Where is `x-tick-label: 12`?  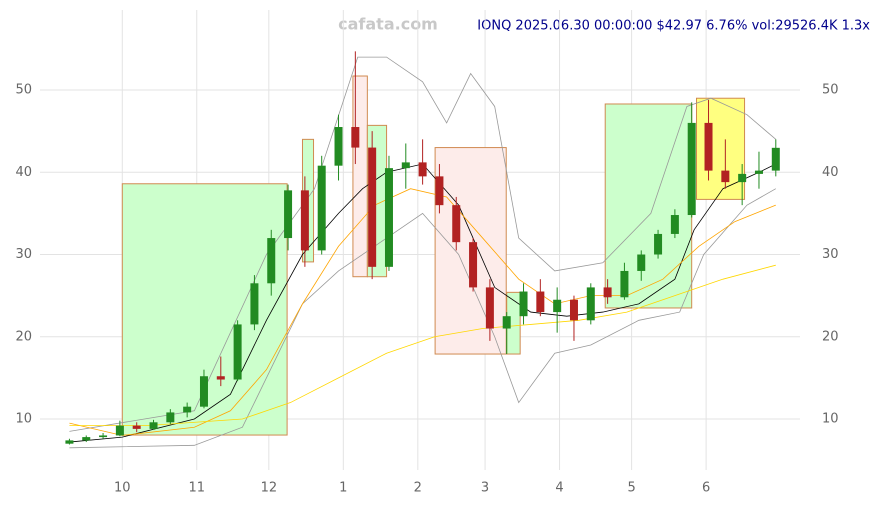
x-tick-label: 12 is located at coordinates (269, 488).